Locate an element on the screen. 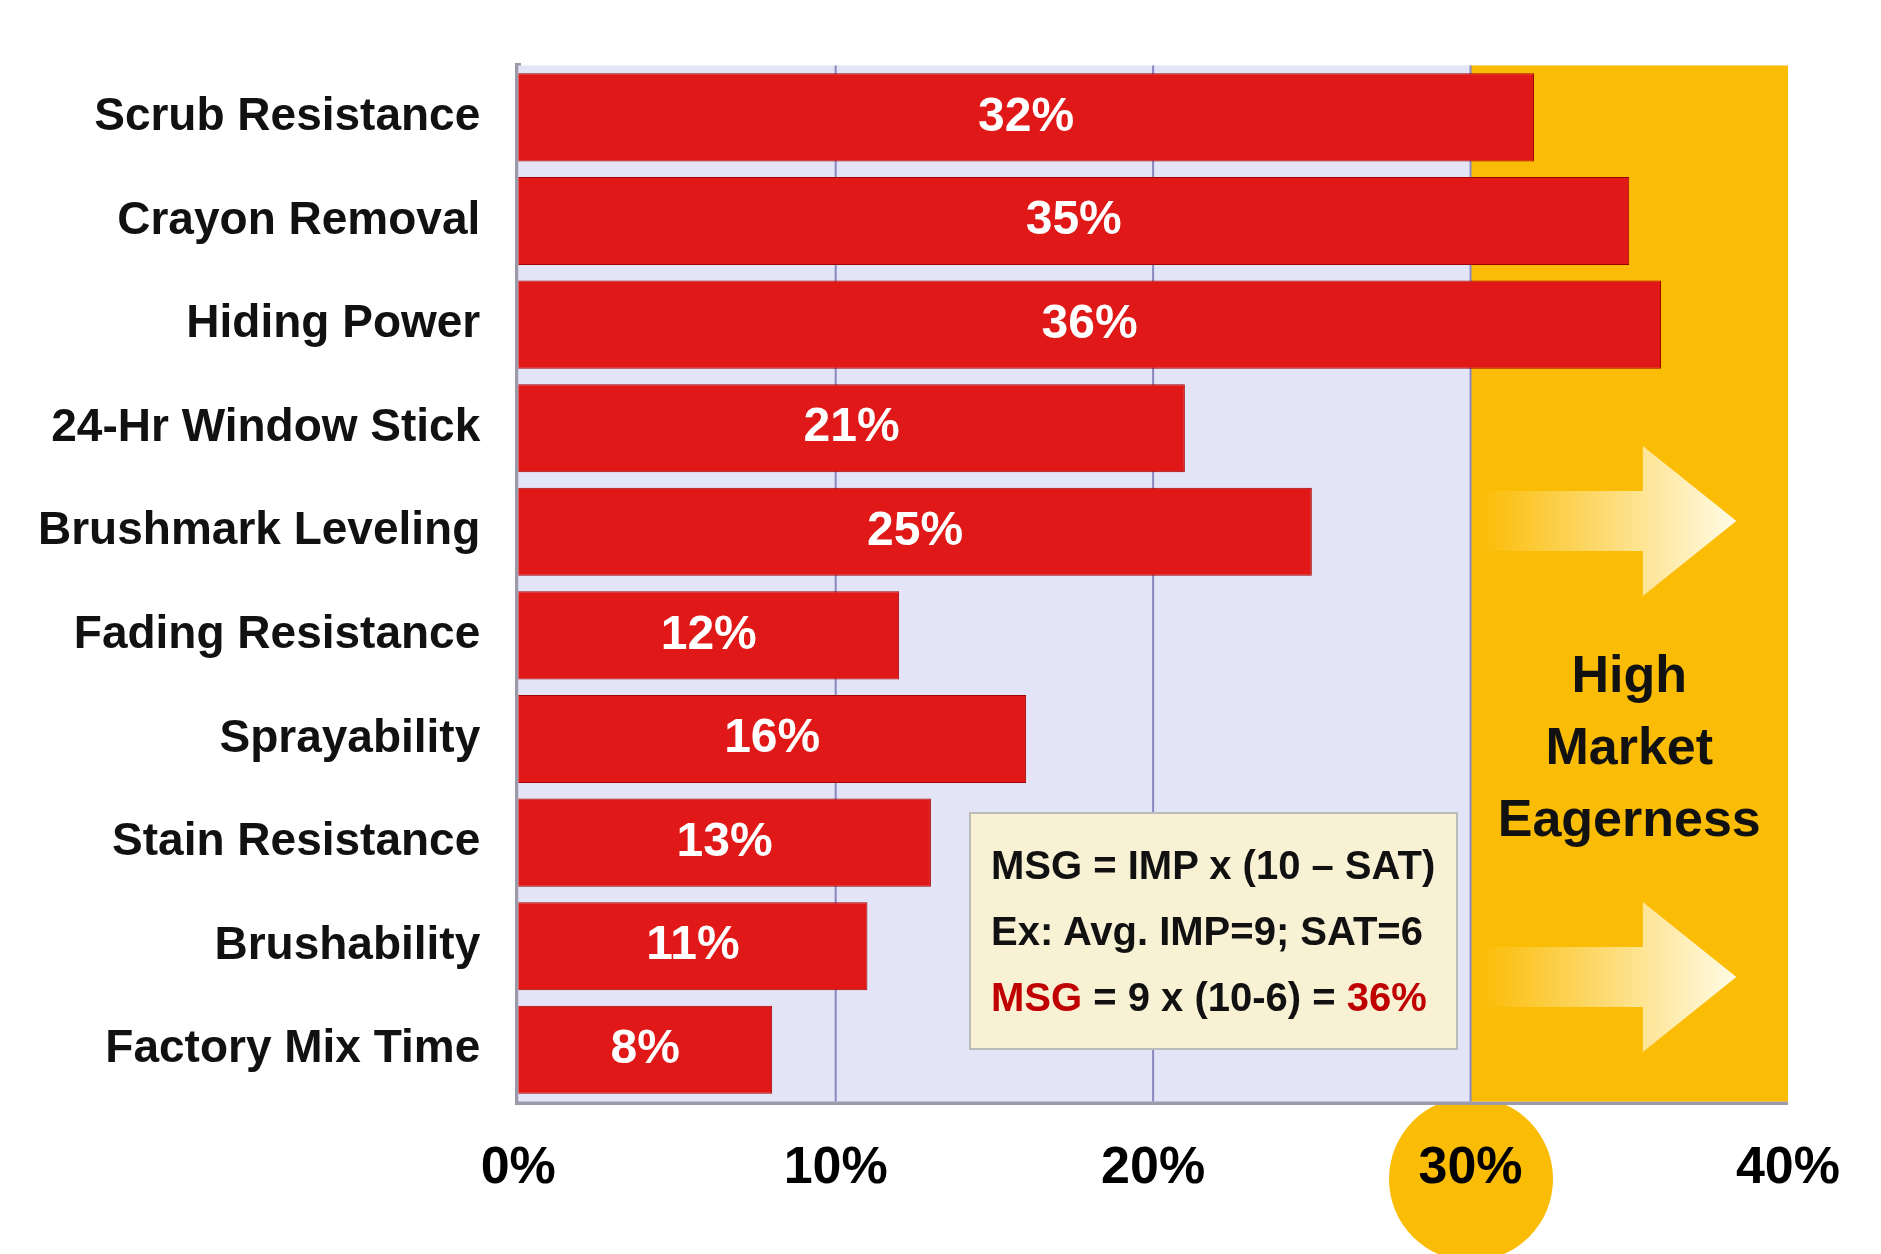 The height and width of the screenshot is (1254, 1881). annotation: Ex: Avg. IMP=9; SAT=6 is located at coordinates (1207, 931).